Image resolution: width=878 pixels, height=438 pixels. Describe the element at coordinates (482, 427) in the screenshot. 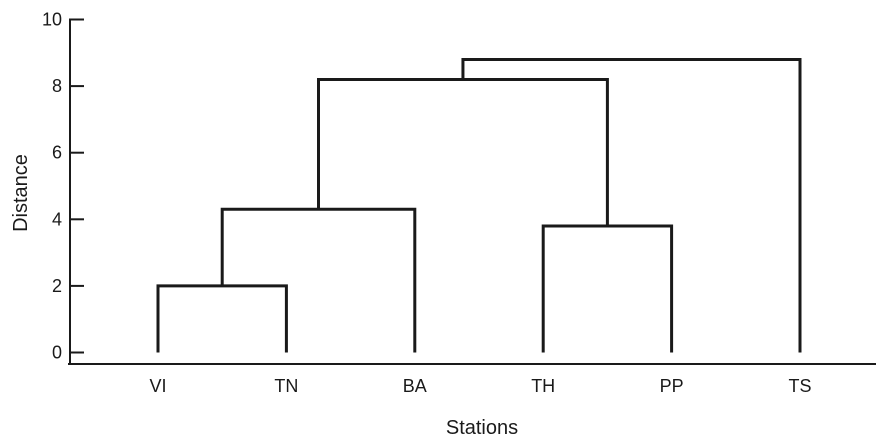

I see `x-axis-label: Stations` at that location.